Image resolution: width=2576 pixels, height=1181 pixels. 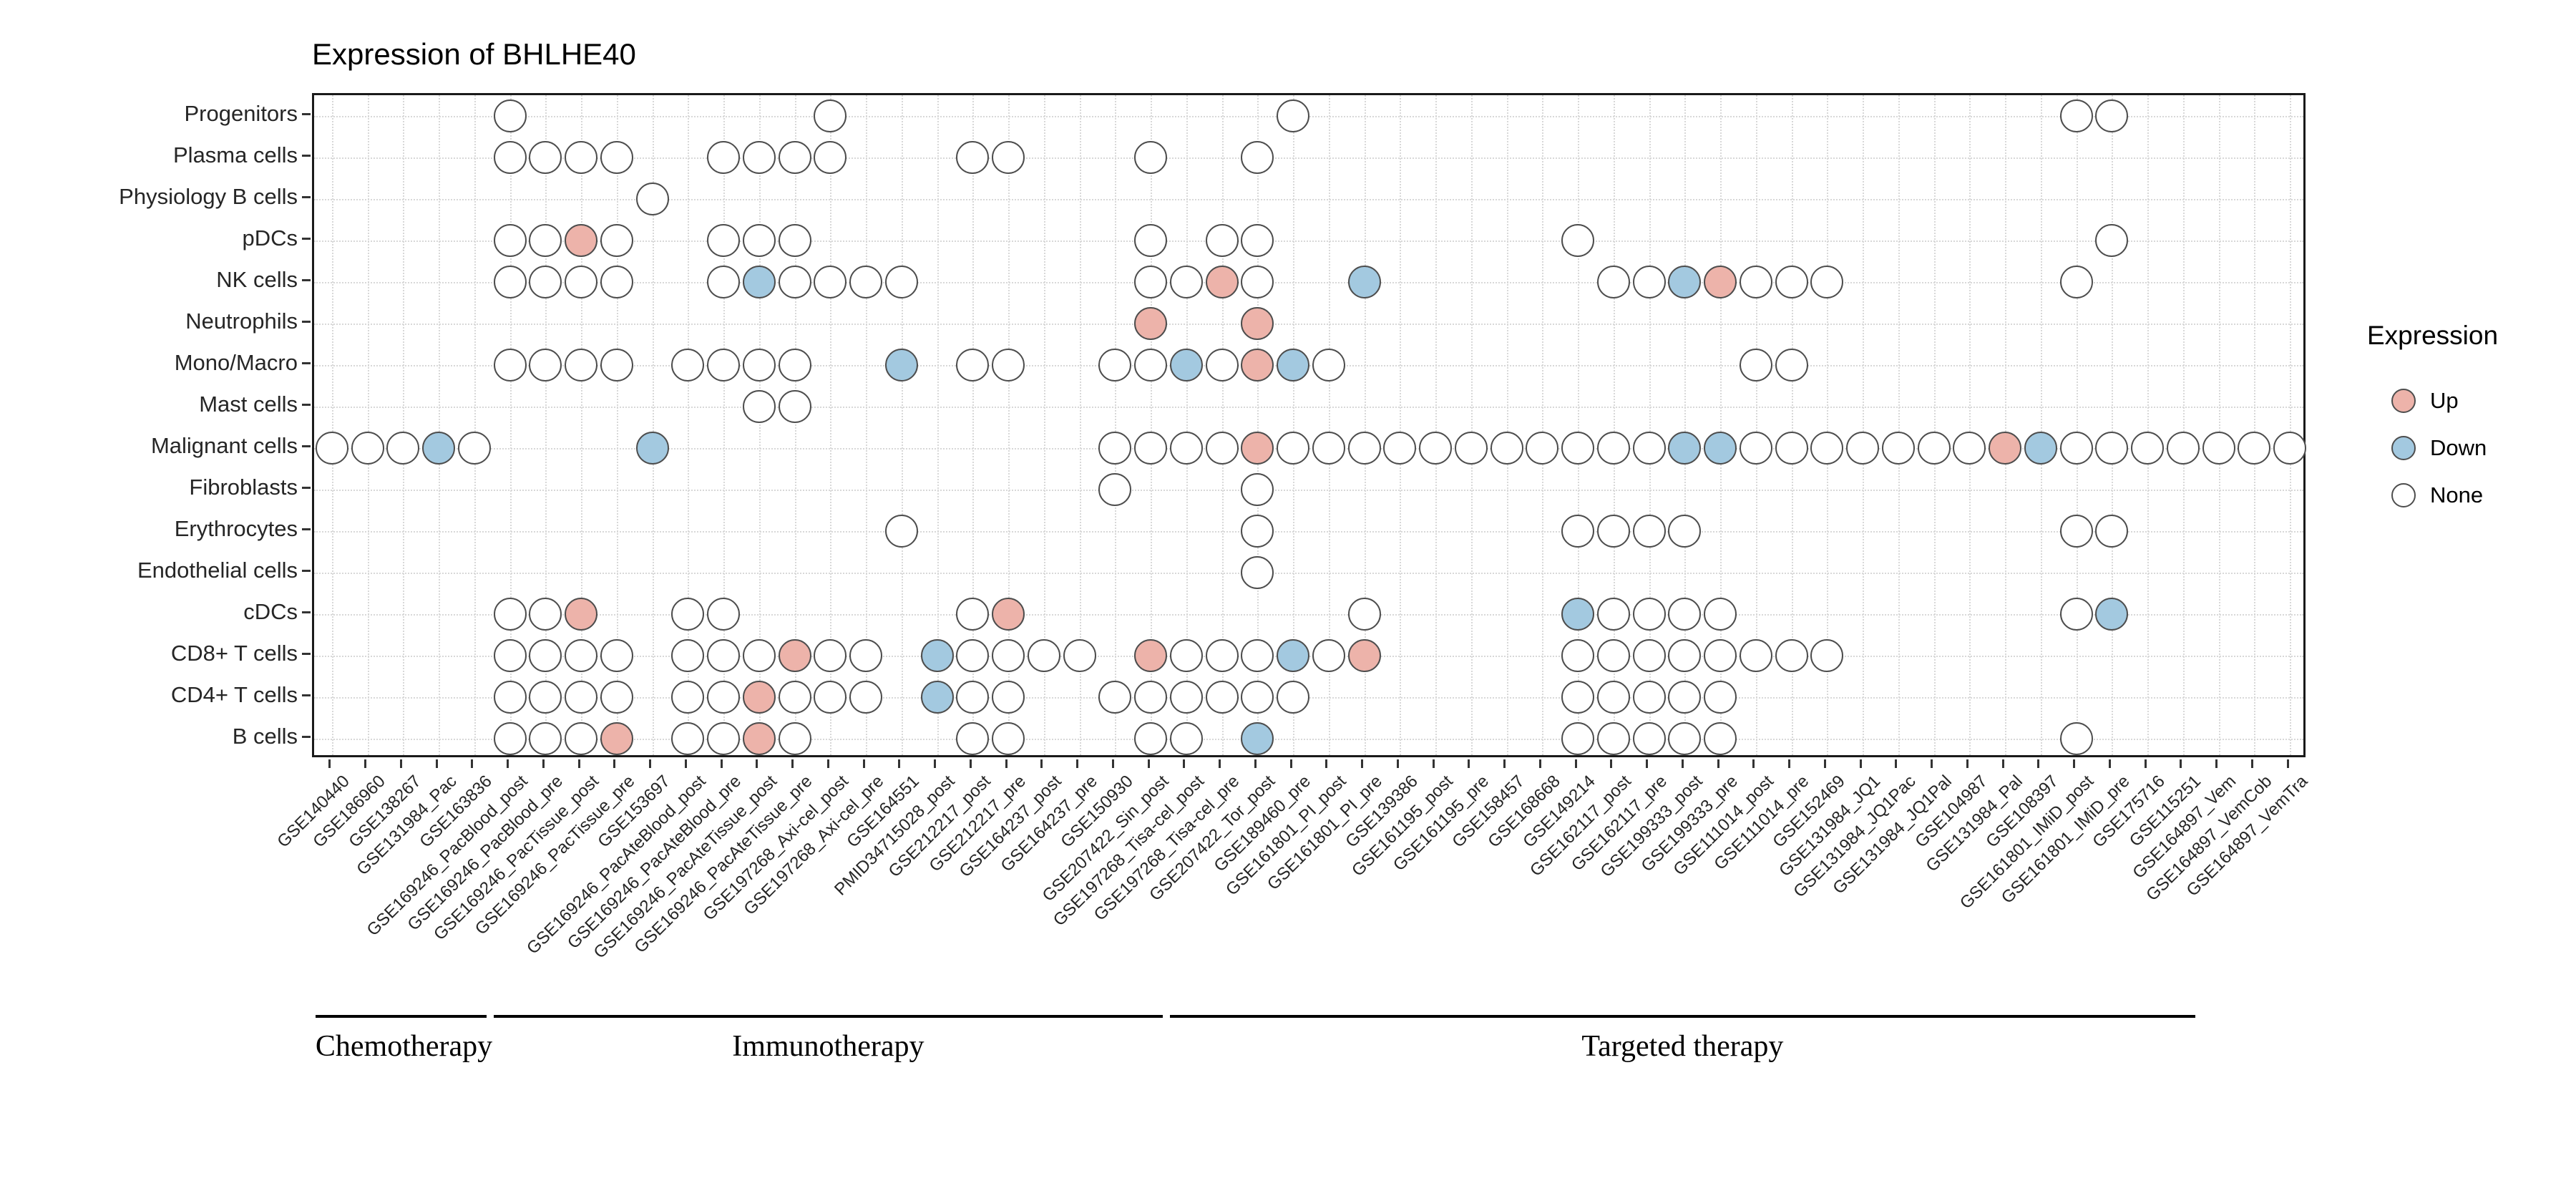 I want to click on y-axis-label: Erythrocytes, so click(x=236, y=528).